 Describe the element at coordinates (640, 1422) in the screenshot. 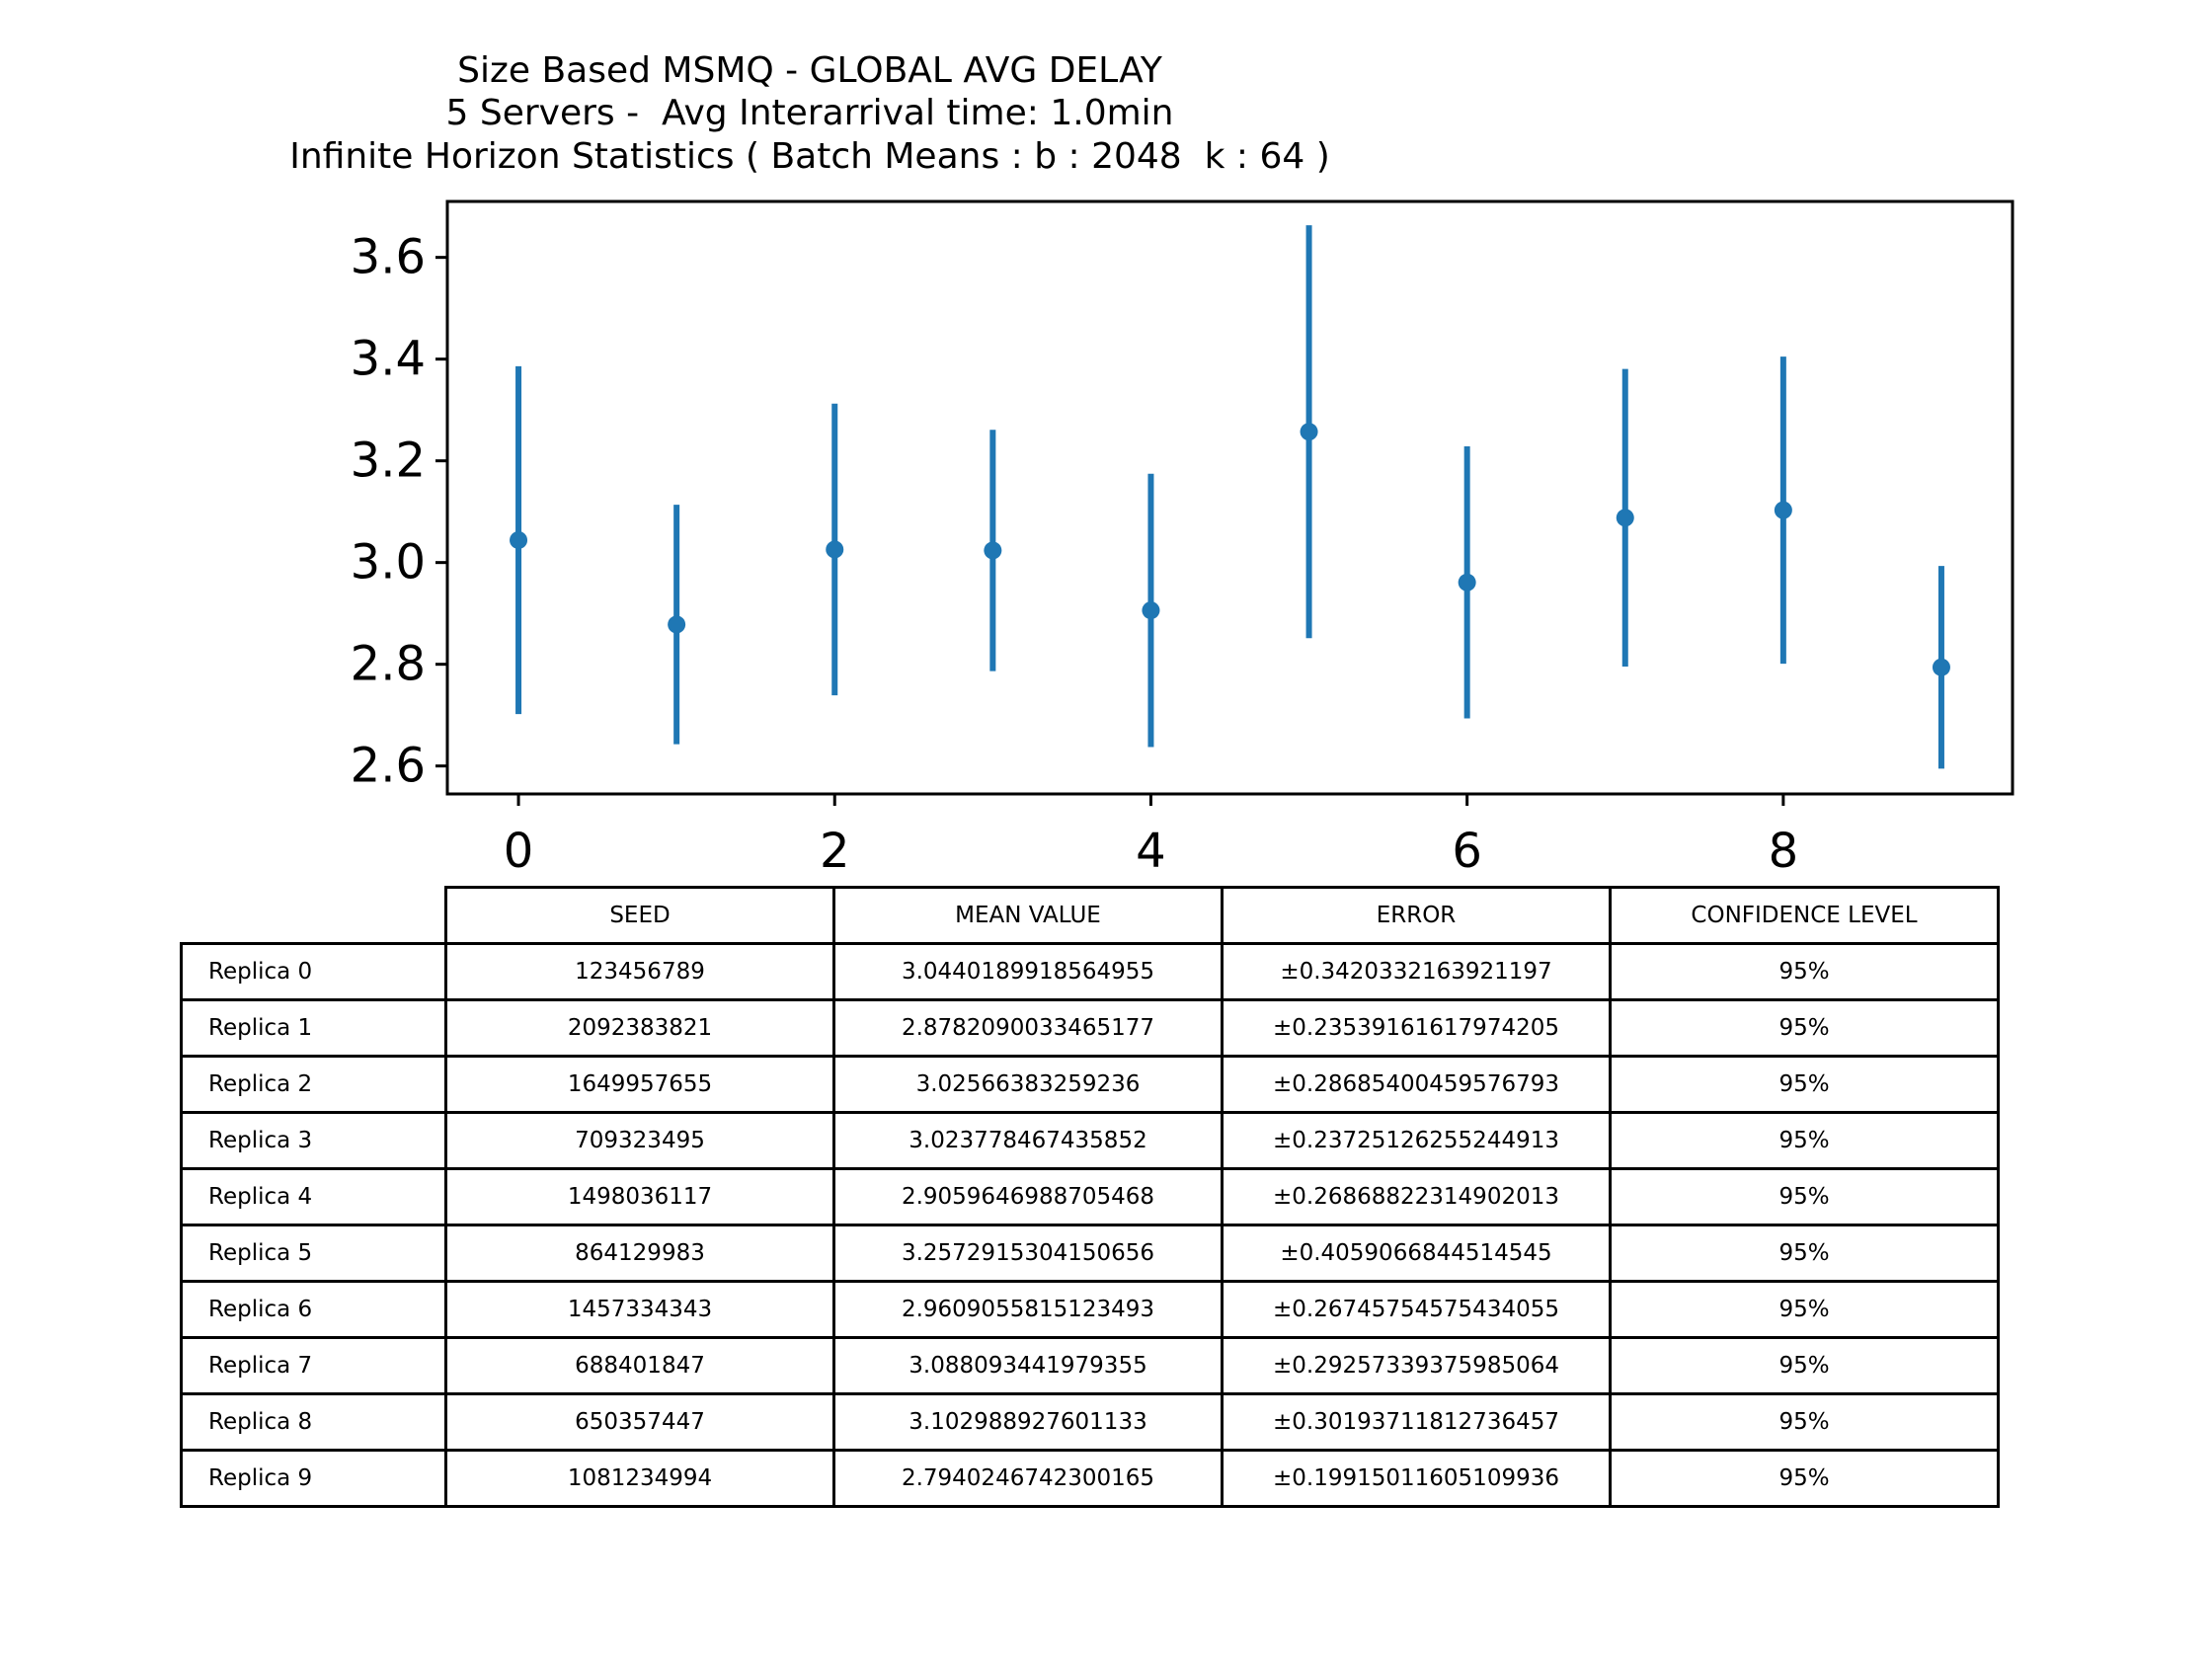

I see `cell-seed: 650357447` at that location.